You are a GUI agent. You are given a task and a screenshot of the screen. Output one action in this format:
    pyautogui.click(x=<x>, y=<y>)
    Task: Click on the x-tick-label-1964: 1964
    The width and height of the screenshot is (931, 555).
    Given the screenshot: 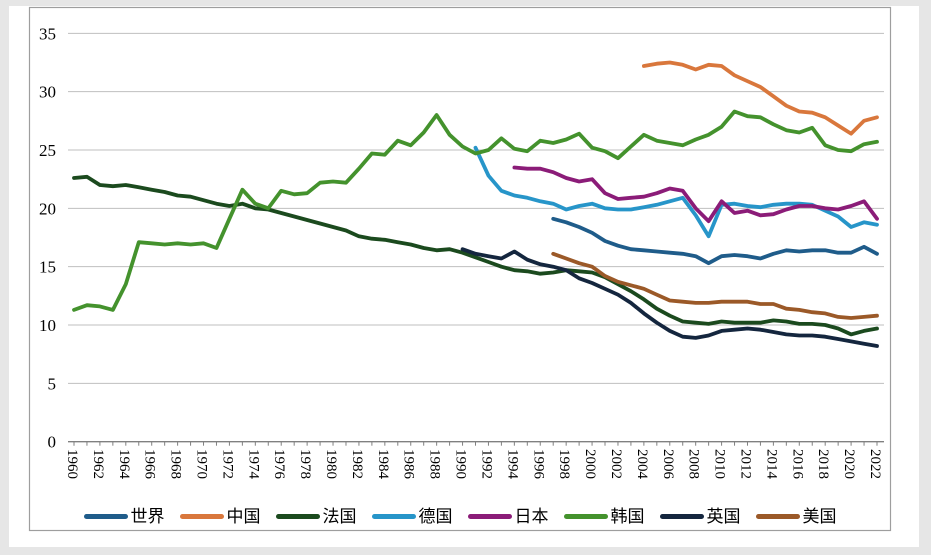 What is the action you would take?
    pyautogui.click(x=124, y=464)
    